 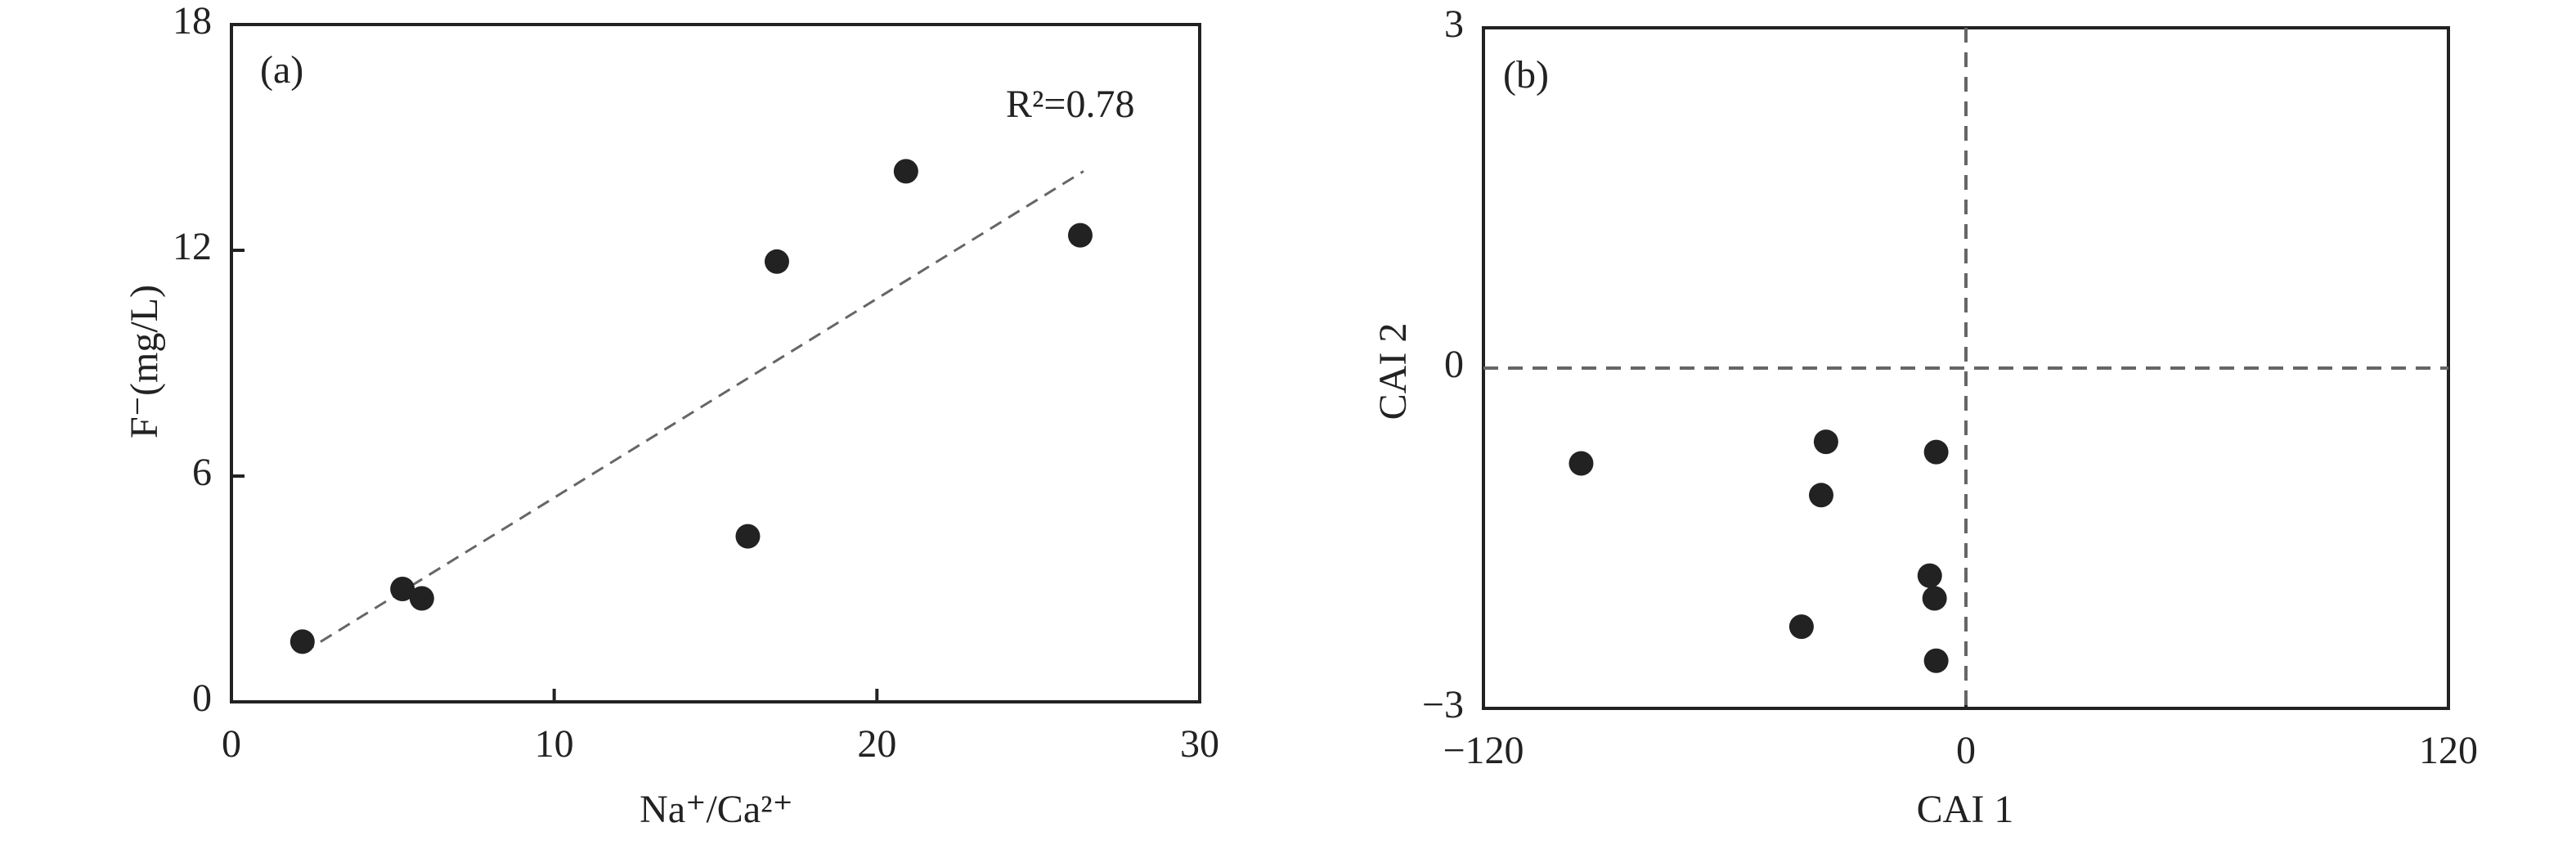 What do you see at coordinates (192, 246) in the screenshot?
I see `y-tick-label: 12` at bounding box center [192, 246].